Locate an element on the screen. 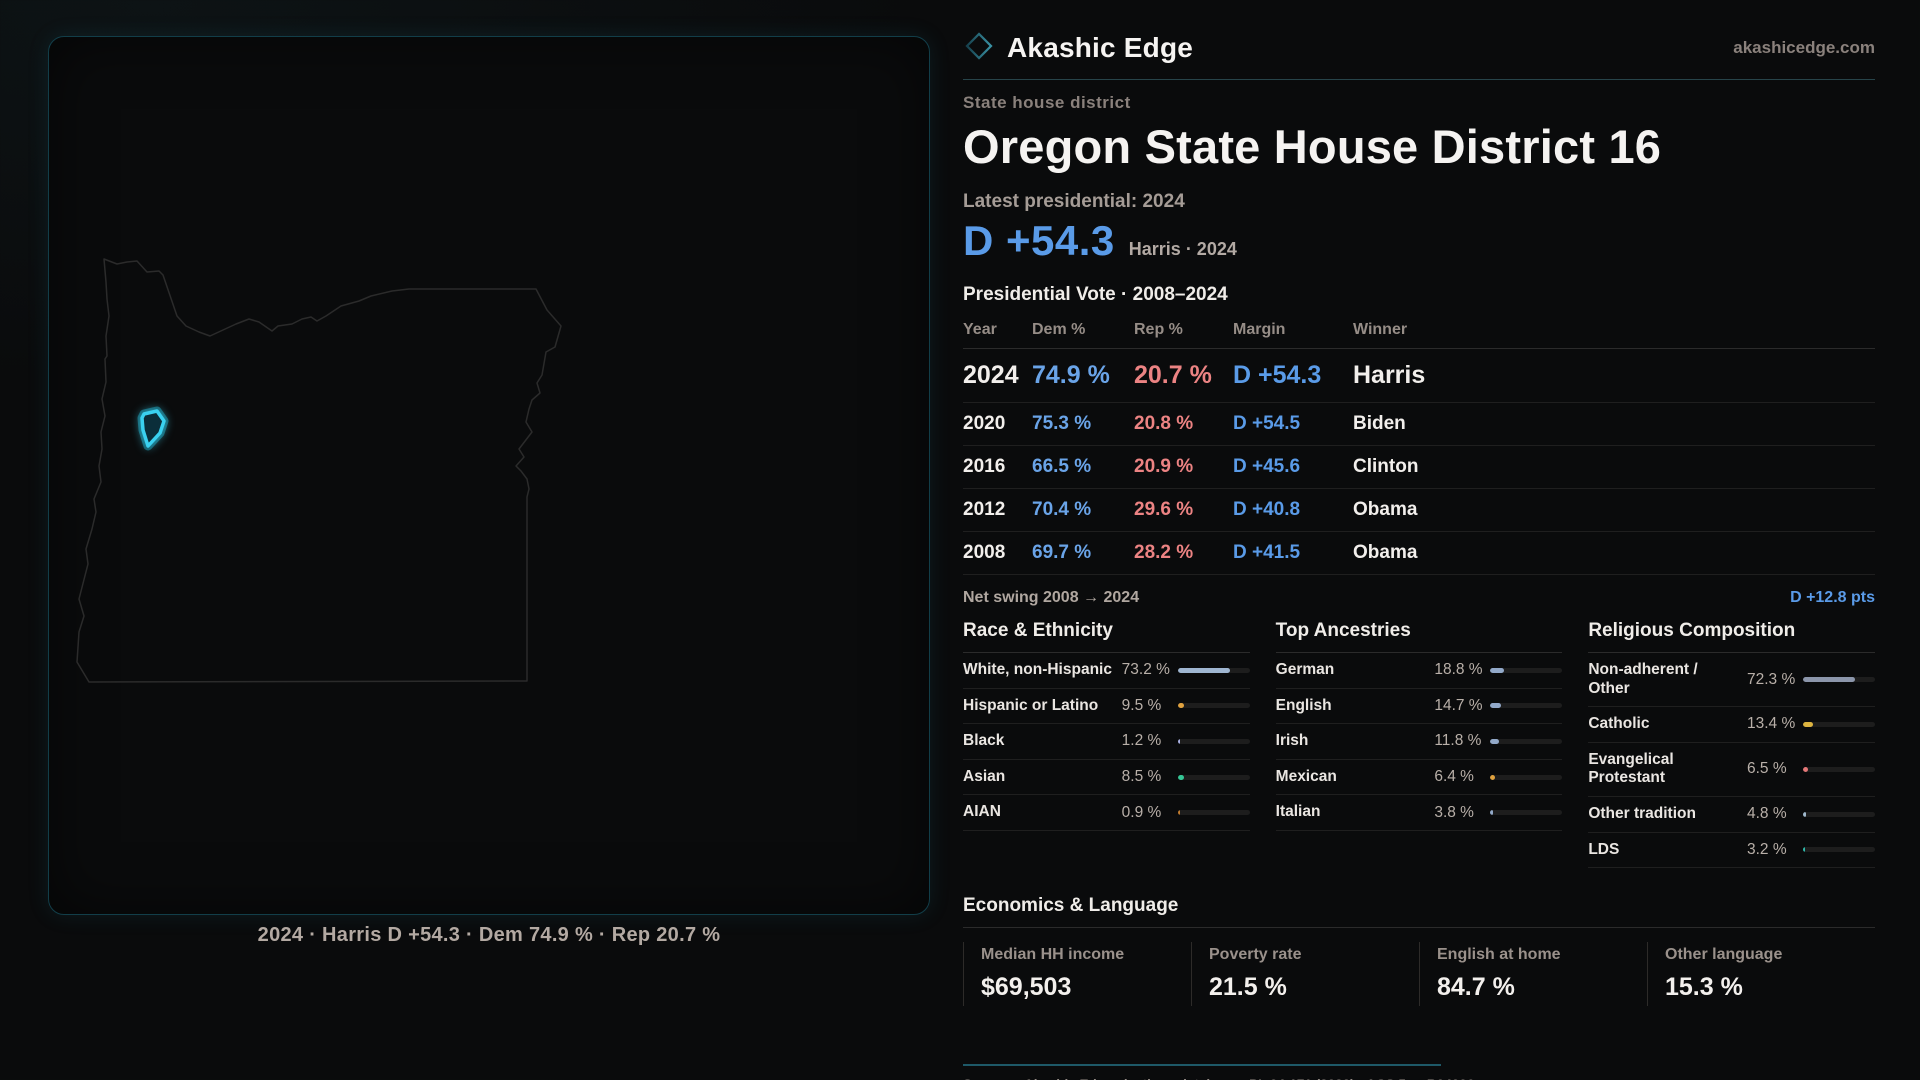 The width and height of the screenshot is (1920, 1080). vote-dem: 66.5 % is located at coordinates (1062, 466).